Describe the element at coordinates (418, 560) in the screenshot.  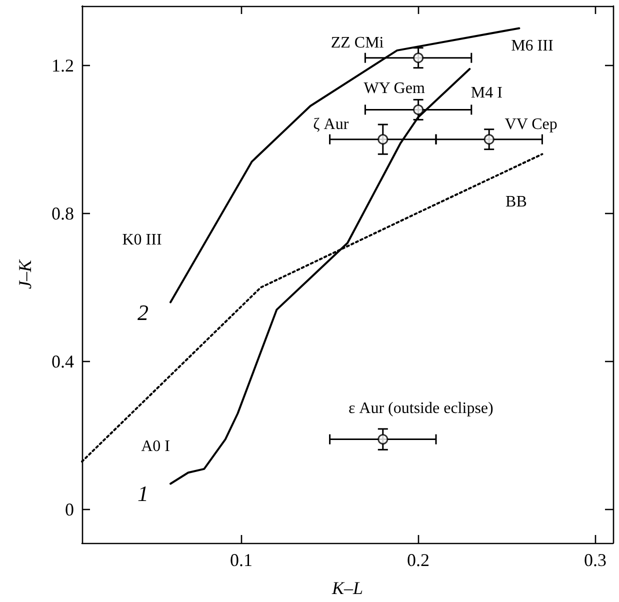
I see `x-tick-label: 0.2` at that location.